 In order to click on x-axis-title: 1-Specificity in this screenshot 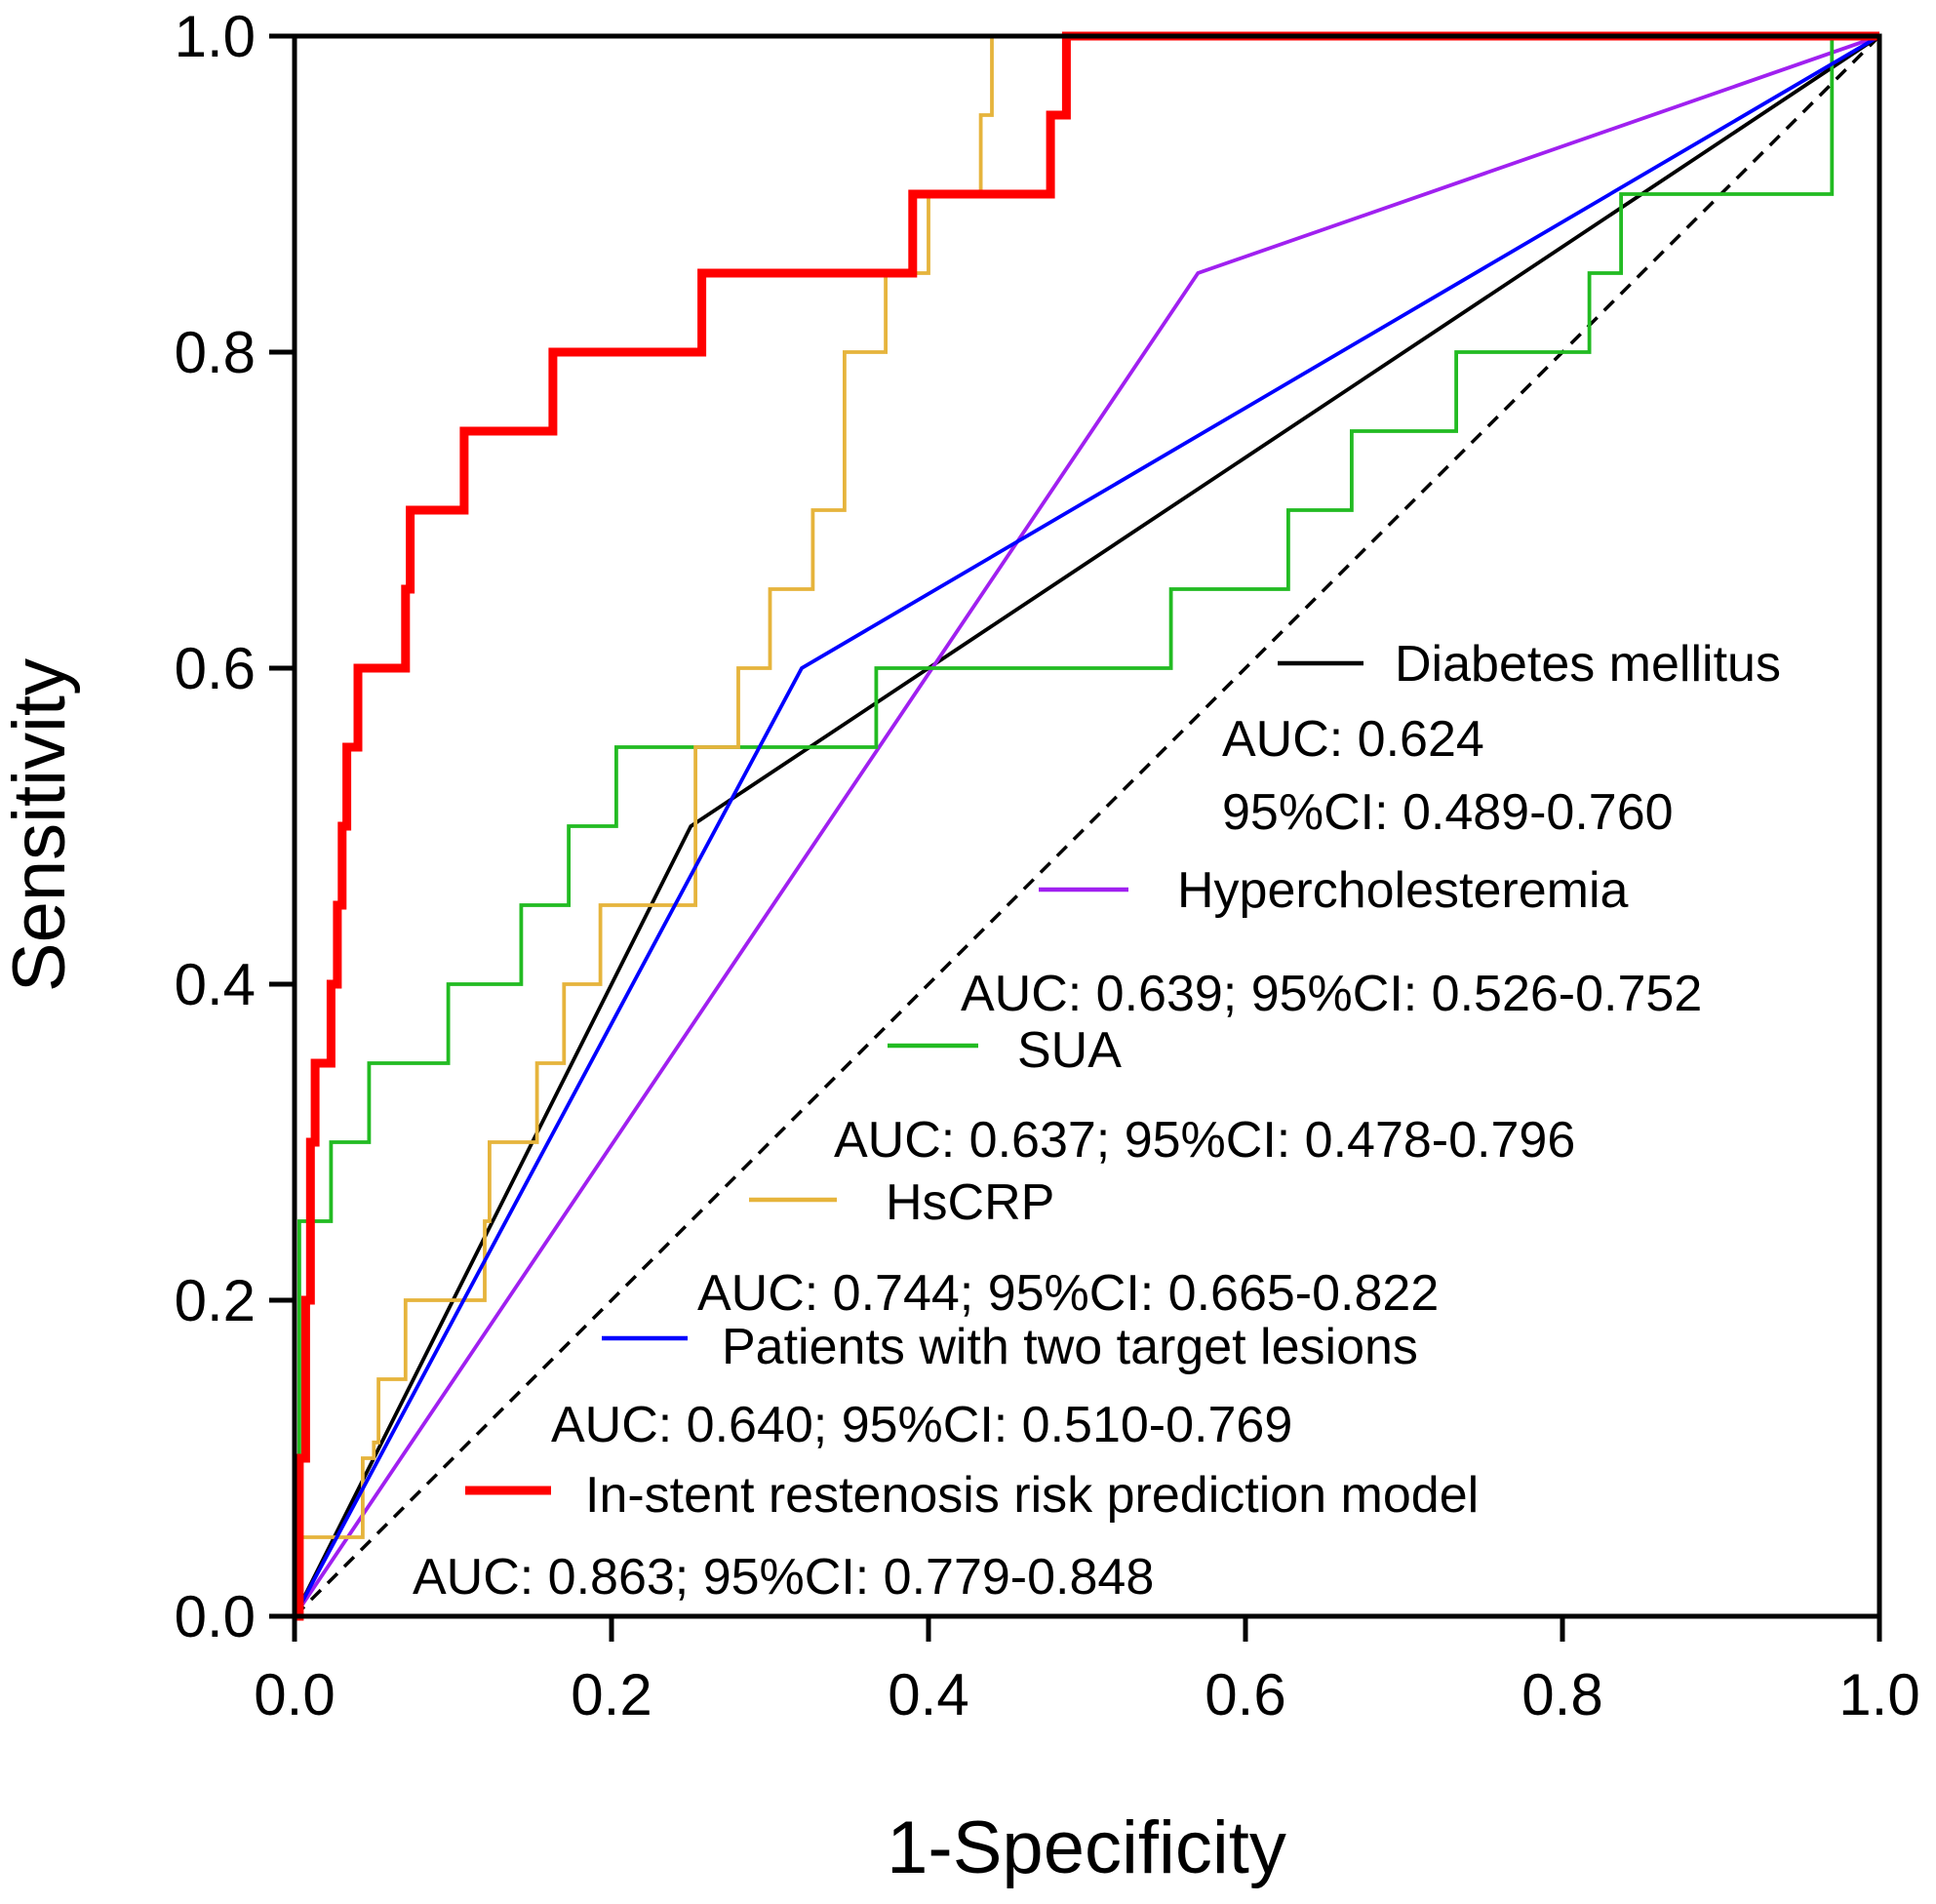, I will do `click(1086, 1847)`.